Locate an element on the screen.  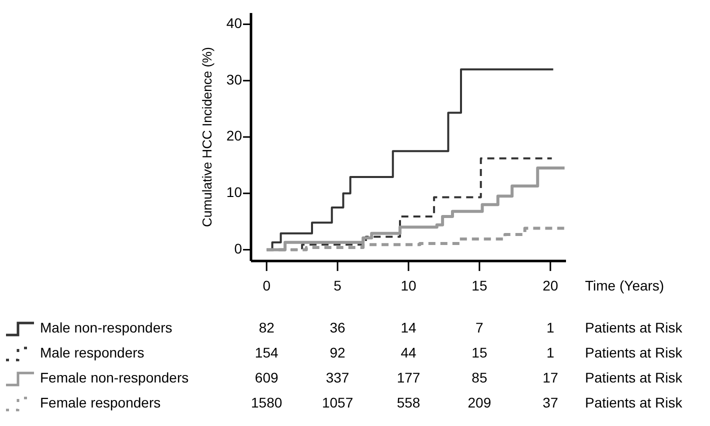
legend-label: Male responders is located at coordinates (92, 352).